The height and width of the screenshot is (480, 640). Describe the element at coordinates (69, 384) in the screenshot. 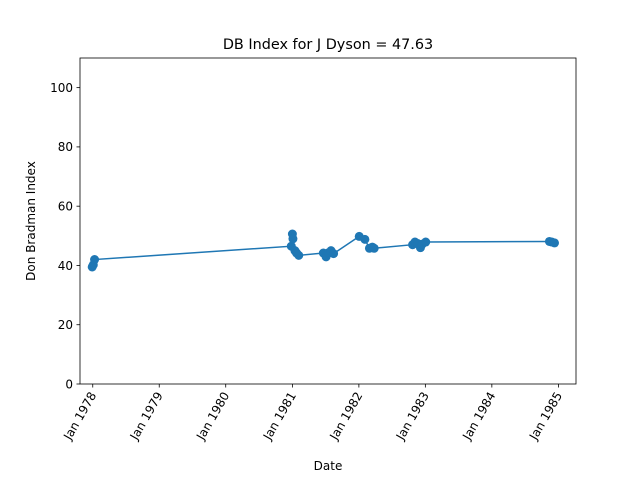

I see `y-tick-label: 0` at that location.